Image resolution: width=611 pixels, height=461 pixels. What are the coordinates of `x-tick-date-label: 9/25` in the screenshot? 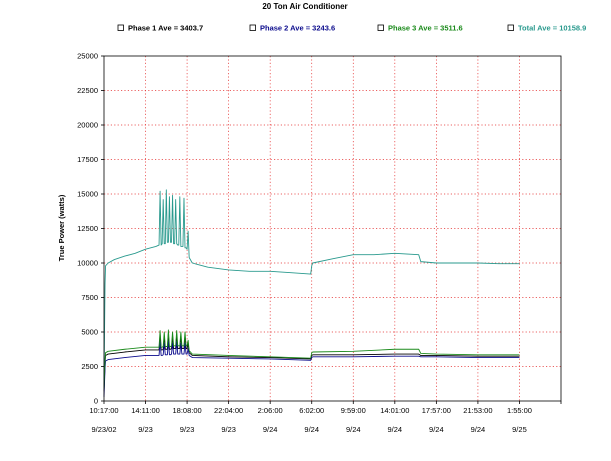 It's located at (519, 429).